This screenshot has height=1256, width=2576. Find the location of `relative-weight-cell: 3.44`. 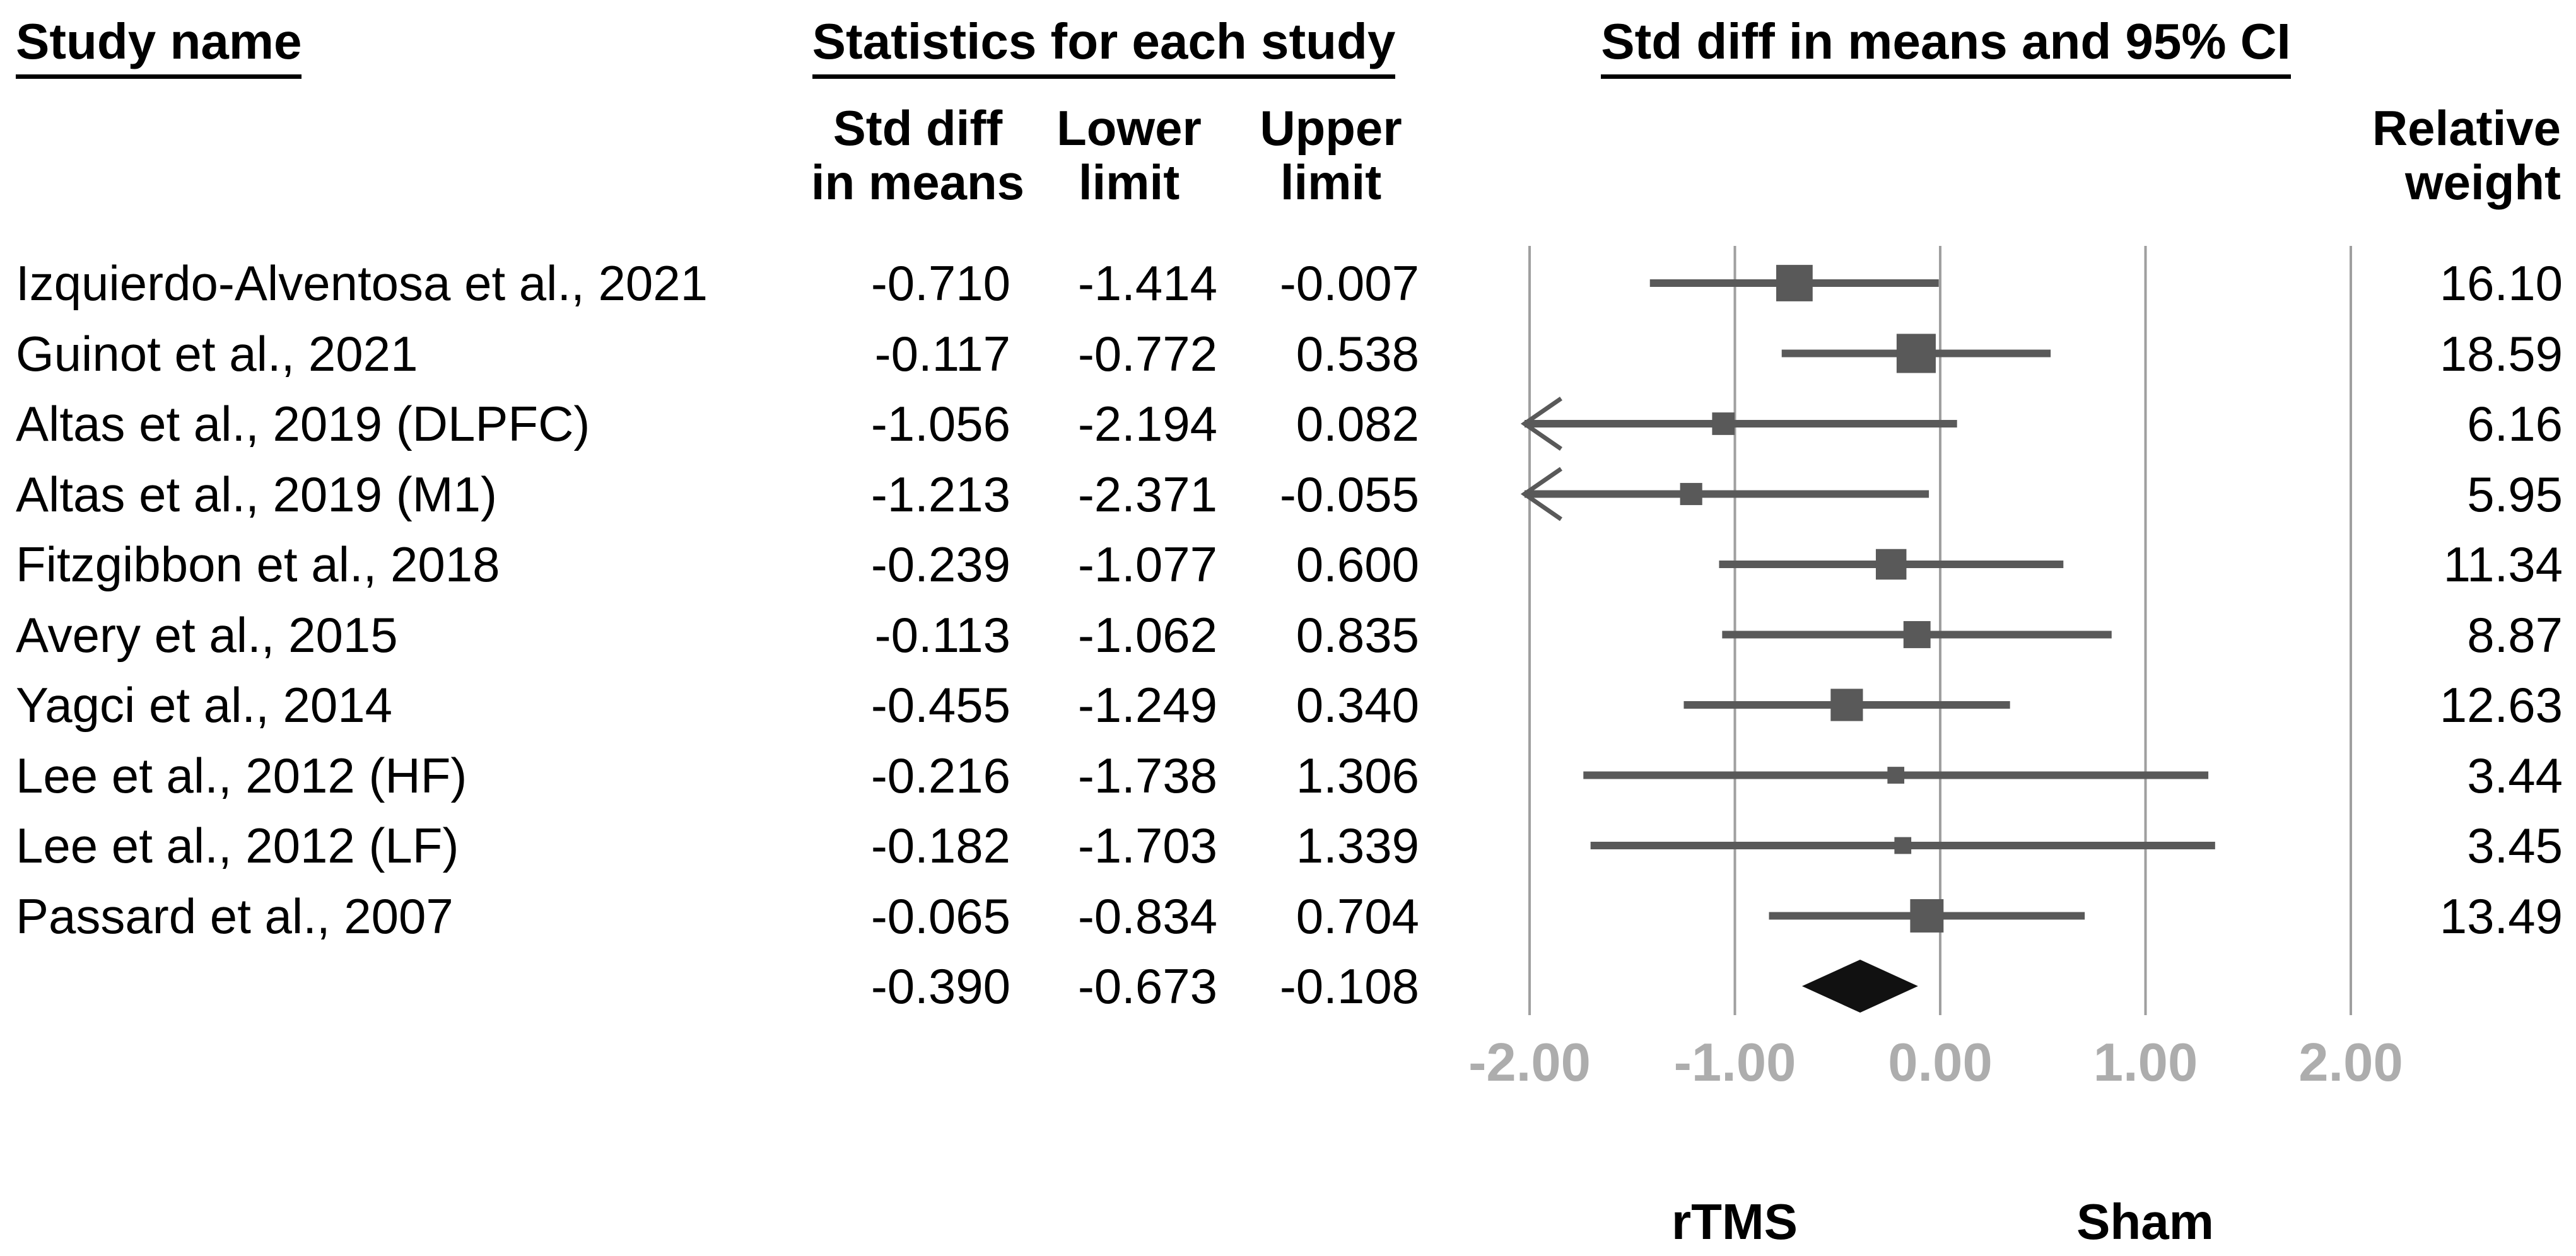

relative-weight-cell: 3.44 is located at coordinates (2515, 775).